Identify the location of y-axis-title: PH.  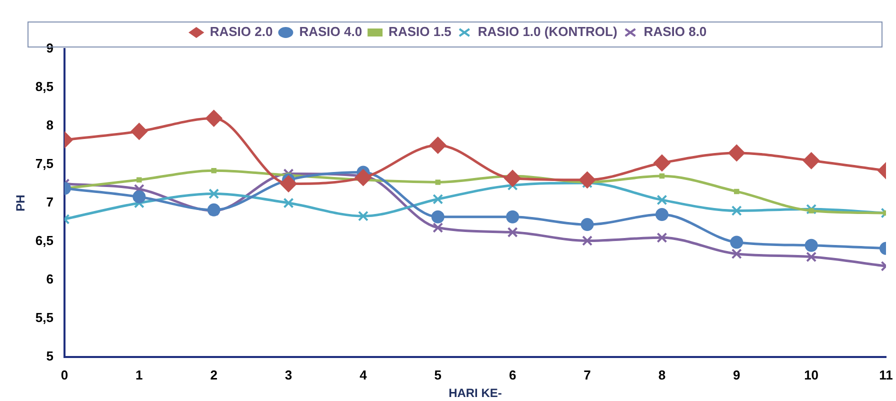
(21, 203).